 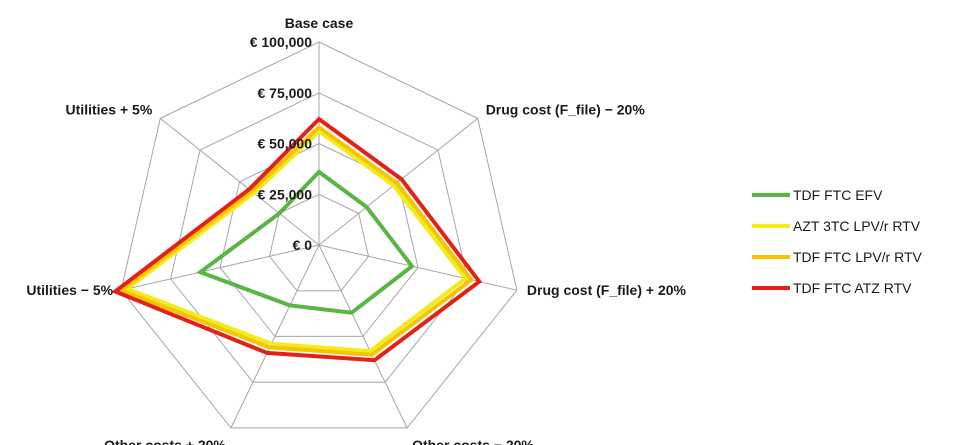 I want to click on axis-label: Utilities − 5%, so click(x=69, y=290).